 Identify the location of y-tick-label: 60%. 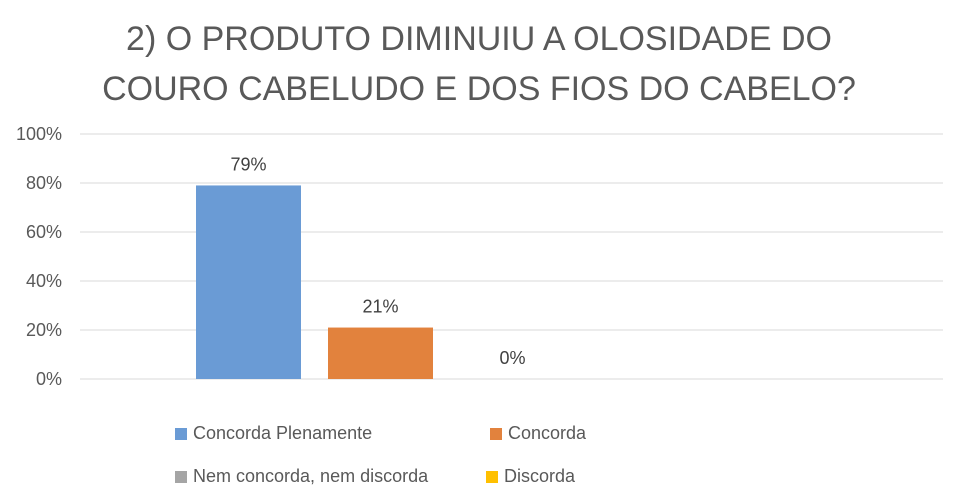
(44, 232).